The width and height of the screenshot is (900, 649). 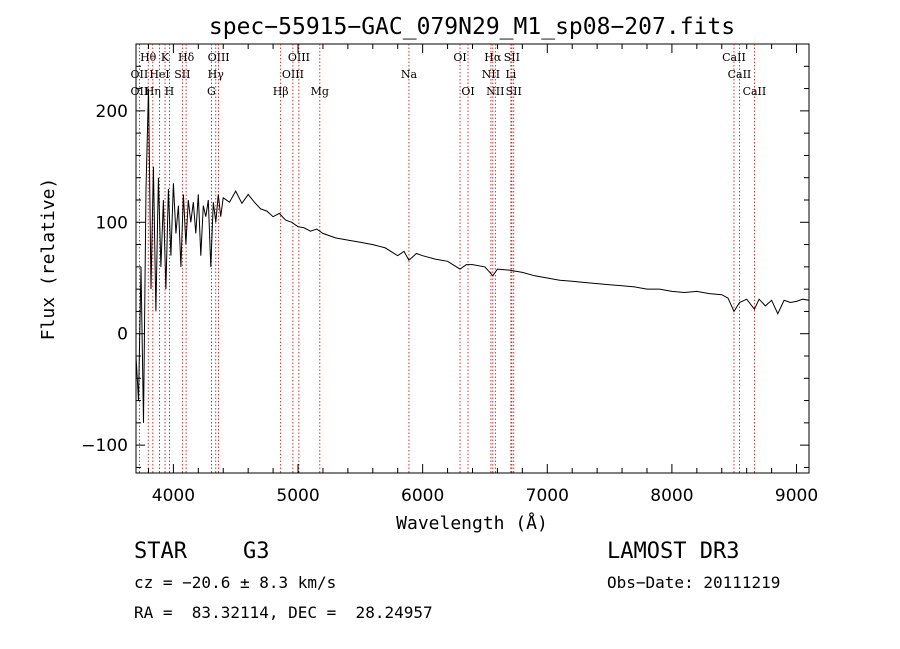 What do you see at coordinates (104, 446) in the screenshot?
I see `y-tick-label: −100` at bounding box center [104, 446].